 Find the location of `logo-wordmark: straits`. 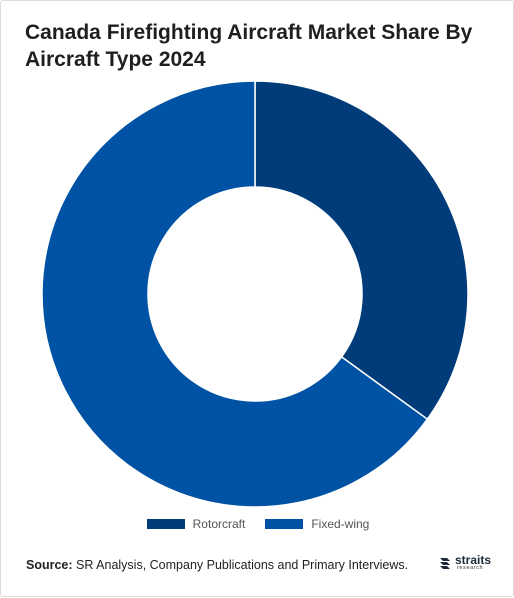

logo-wordmark: straits is located at coordinates (473, 560).